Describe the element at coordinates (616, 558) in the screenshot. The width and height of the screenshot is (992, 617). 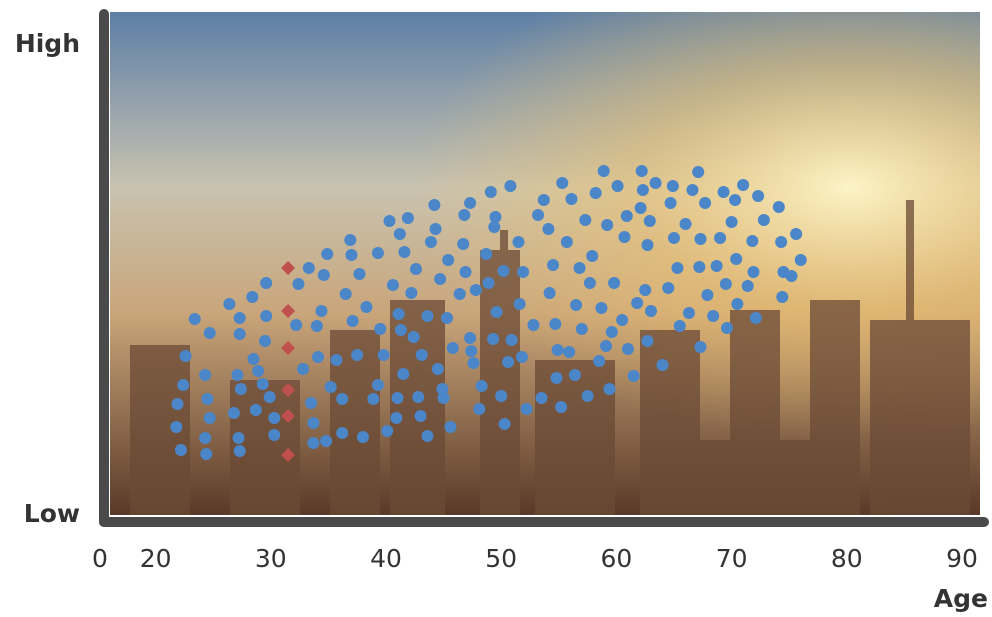
I see `x-tick-label: 60` at that location.